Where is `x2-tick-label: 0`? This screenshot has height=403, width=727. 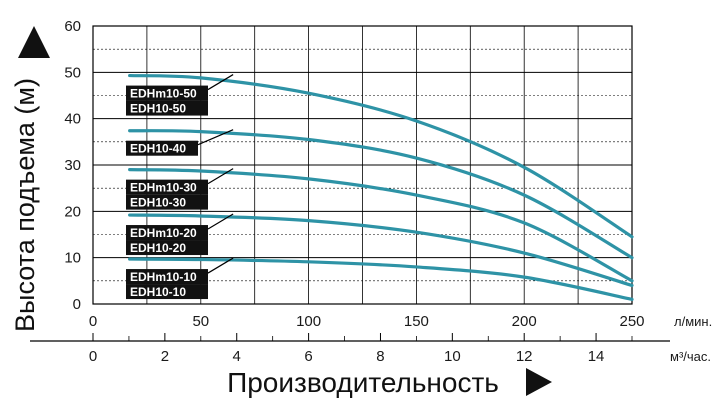
x2-tick-label: 0 is located at coordinates (93, 356).